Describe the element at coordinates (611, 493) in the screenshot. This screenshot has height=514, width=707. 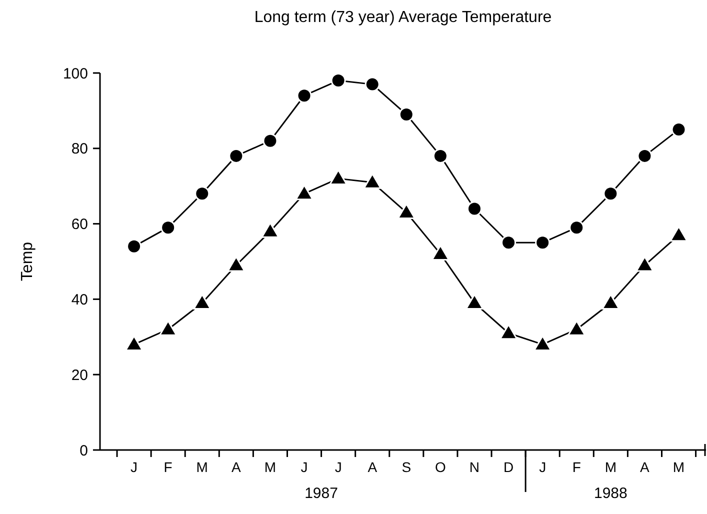
I see `text: 1988` at that location.